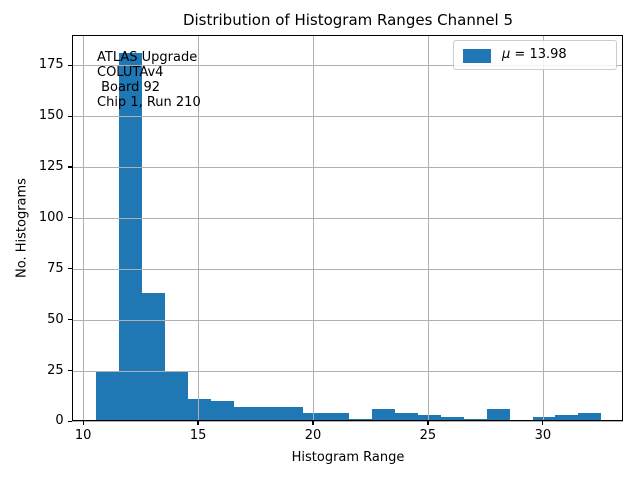  What do you see at coordinates (348, 457) in the screenshot?
I see `x-axis-label: Histogram Range` at bounding box center [348, 457].